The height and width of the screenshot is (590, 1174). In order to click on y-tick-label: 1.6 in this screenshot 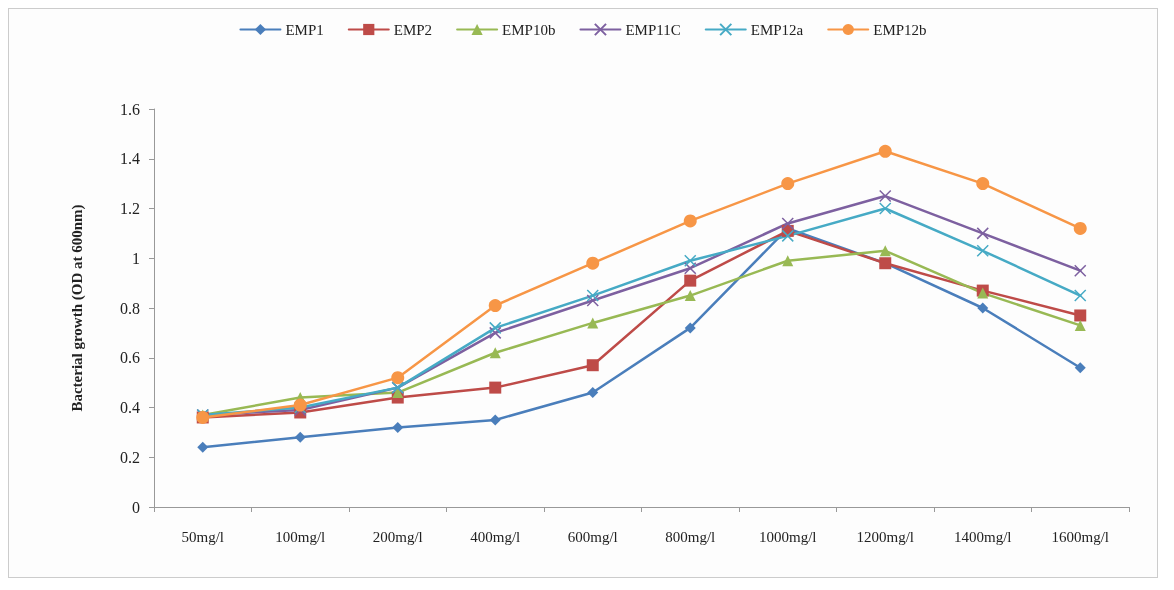, I will do `click(130, 109)`.